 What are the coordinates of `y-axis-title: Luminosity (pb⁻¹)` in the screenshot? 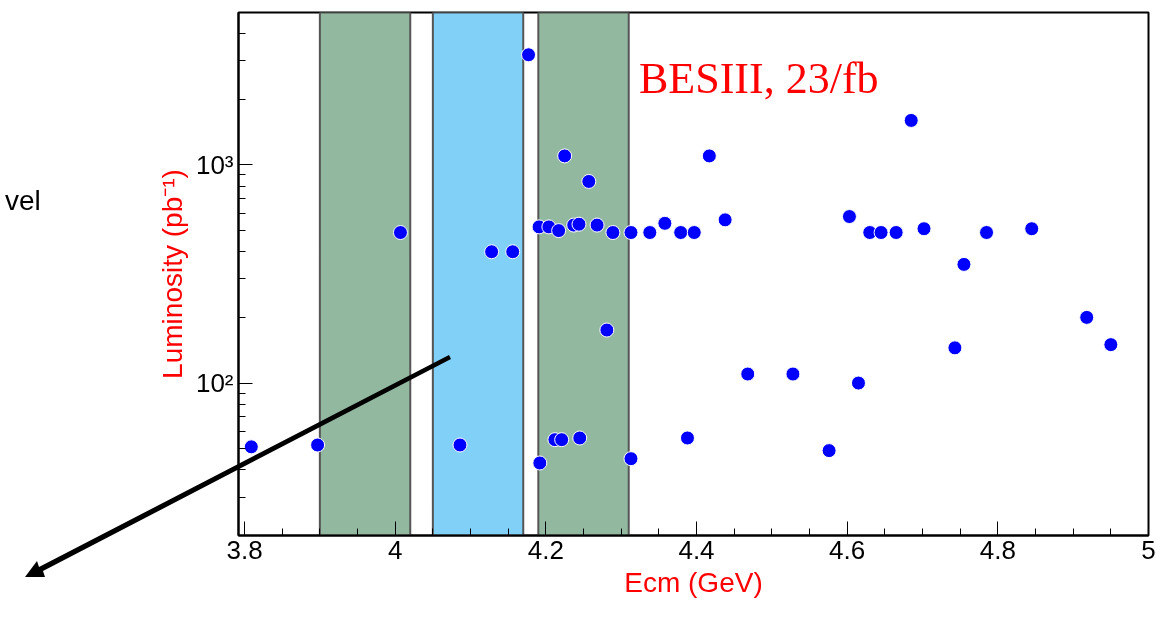 It's located at (172, 274).